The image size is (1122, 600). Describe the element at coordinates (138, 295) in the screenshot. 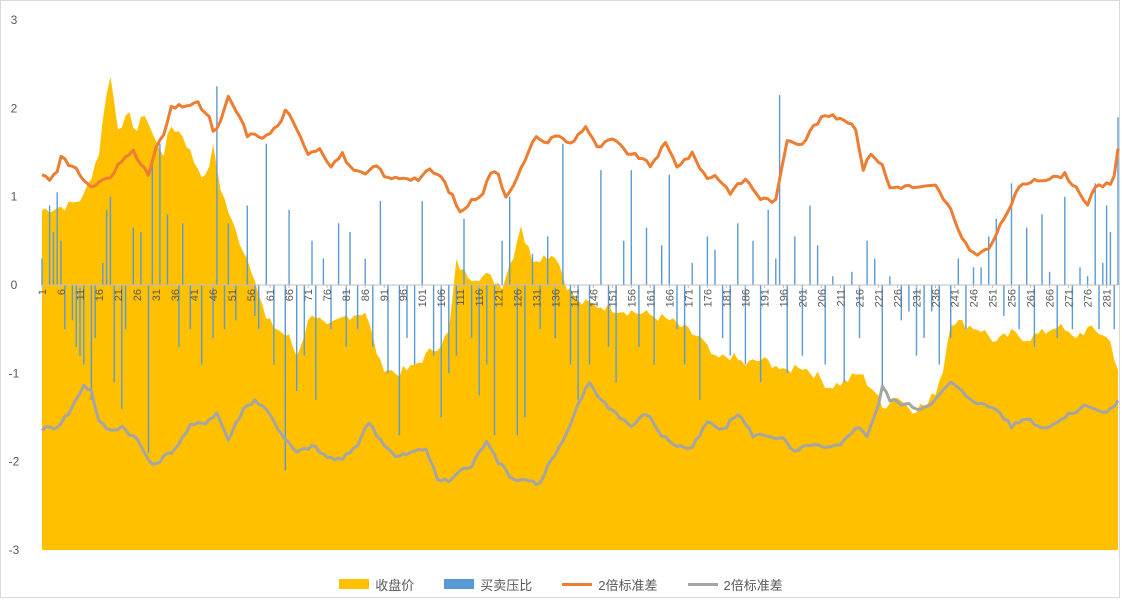

I see `x-tick-label: 26` at that location.